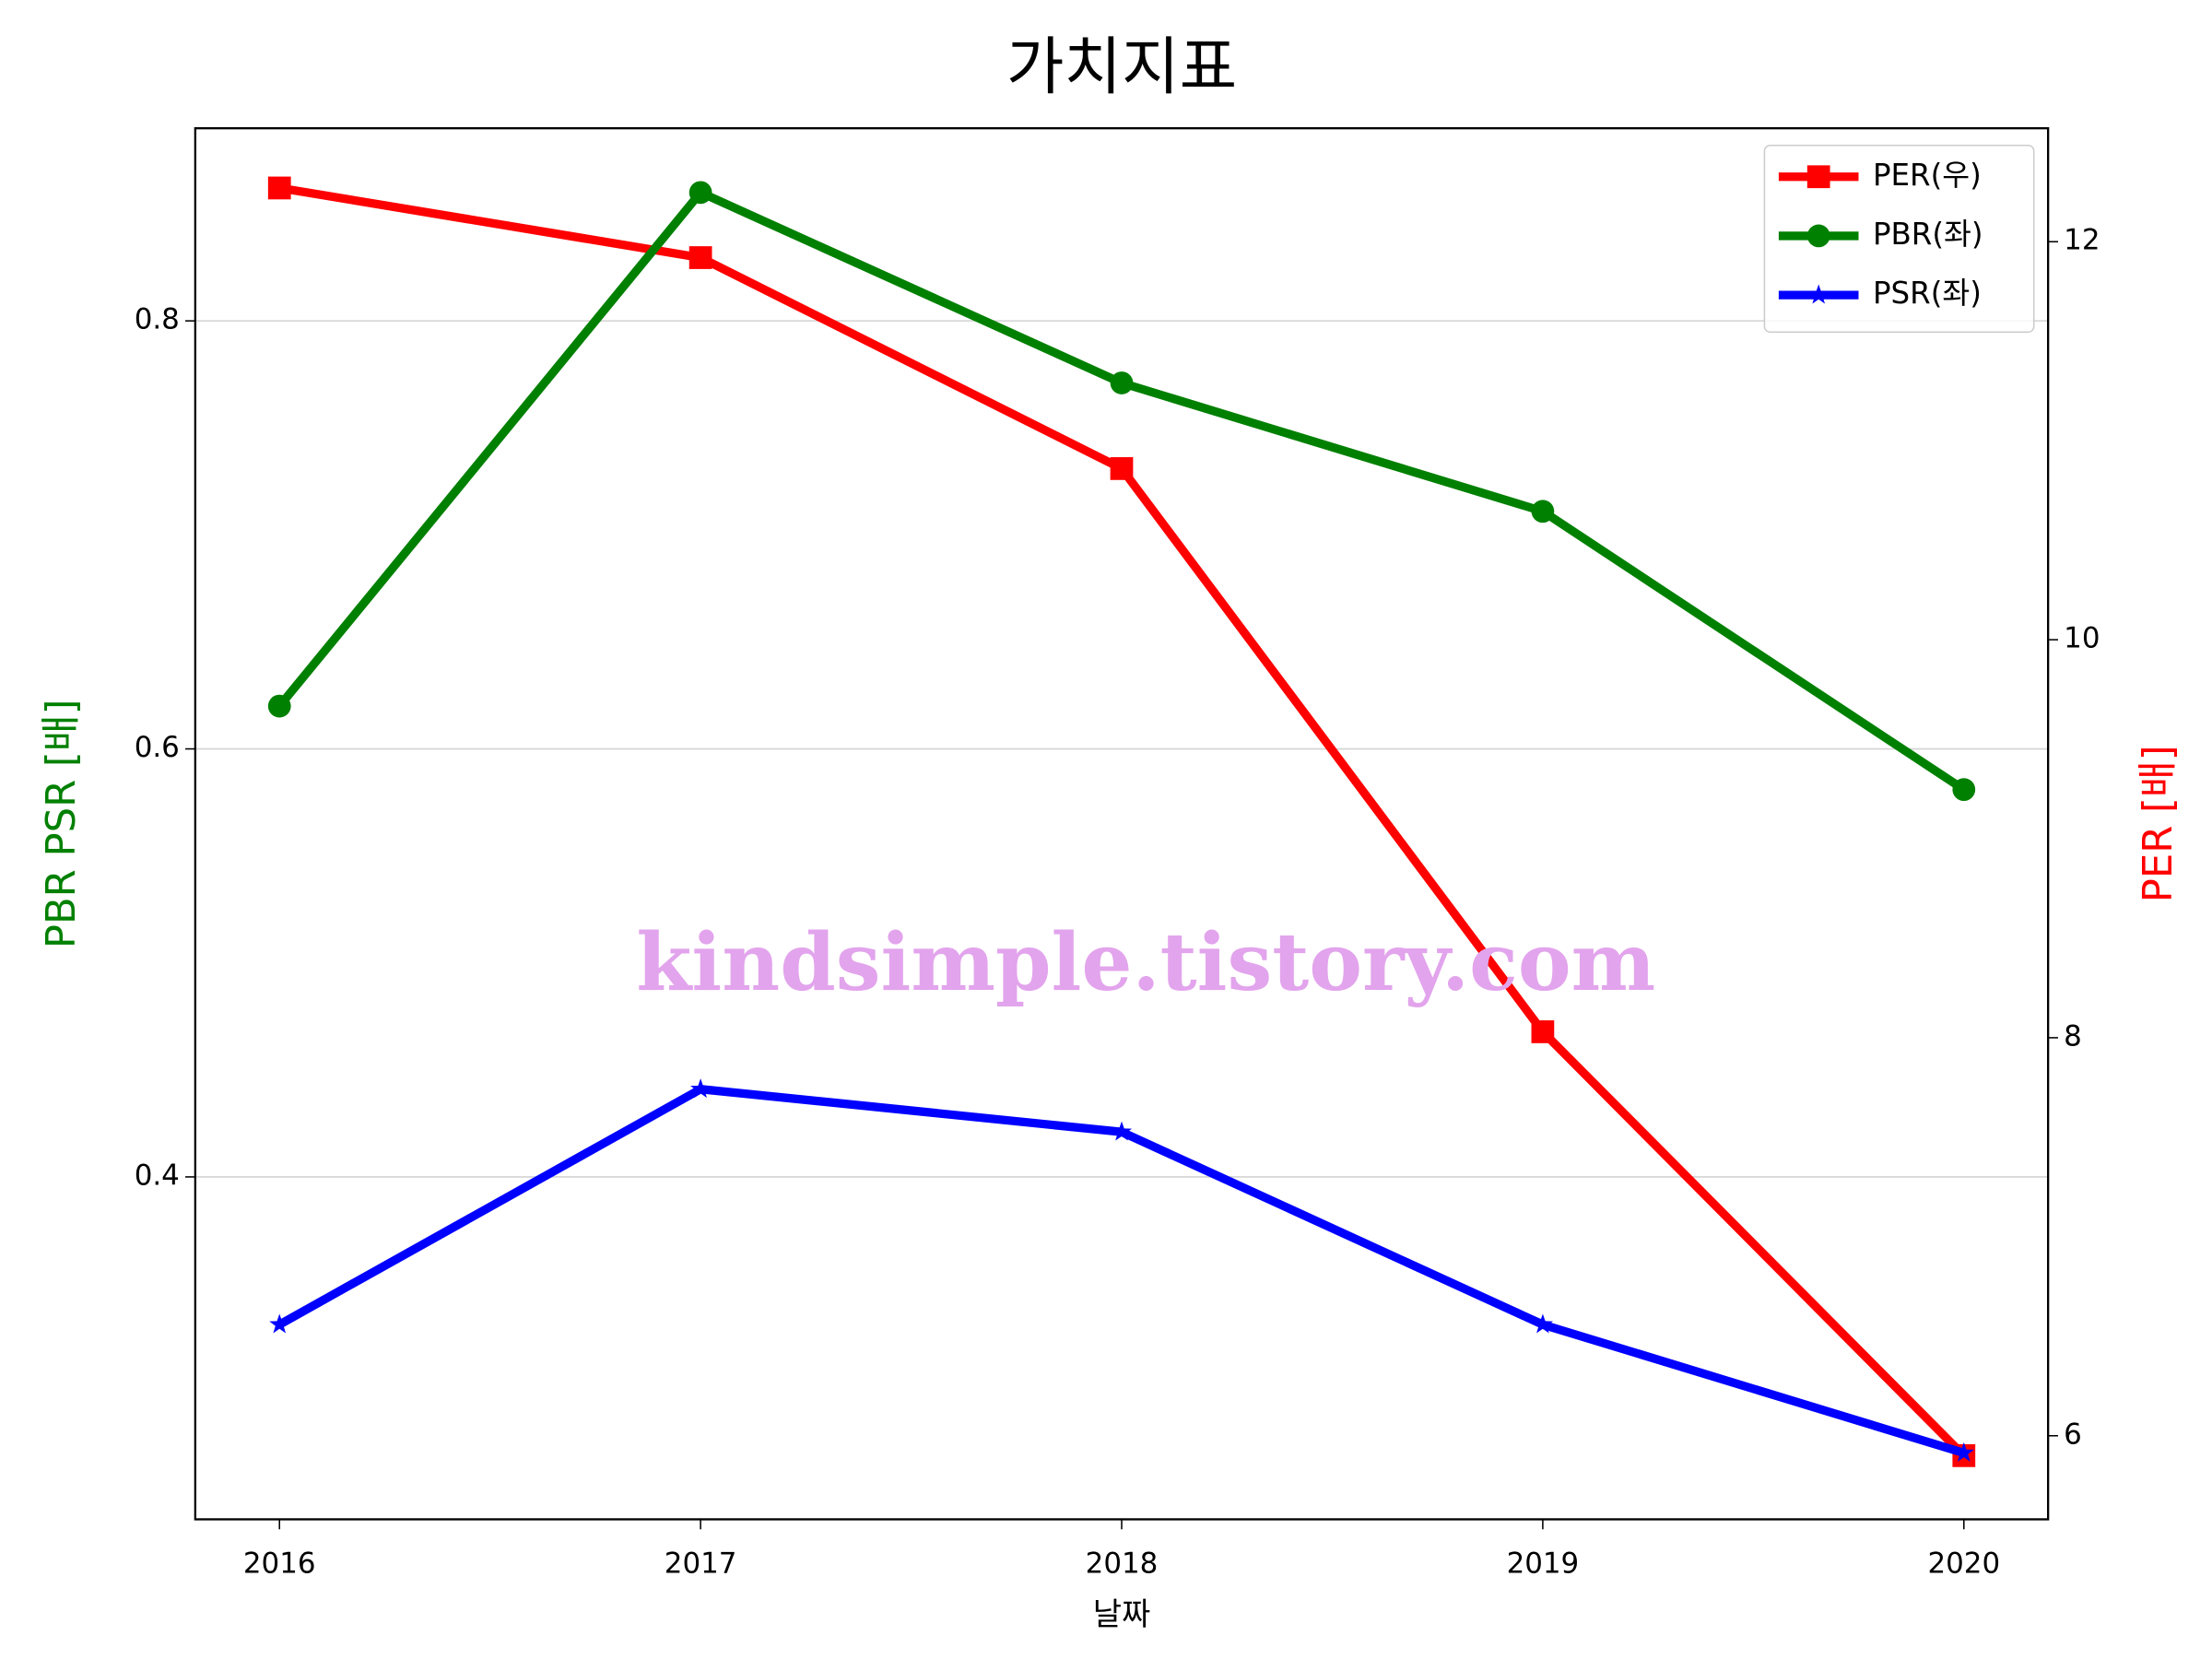 This screenshot has height=1659, width=2212. I want to click on x-tick-label: 2020, so click(1963, 1563).